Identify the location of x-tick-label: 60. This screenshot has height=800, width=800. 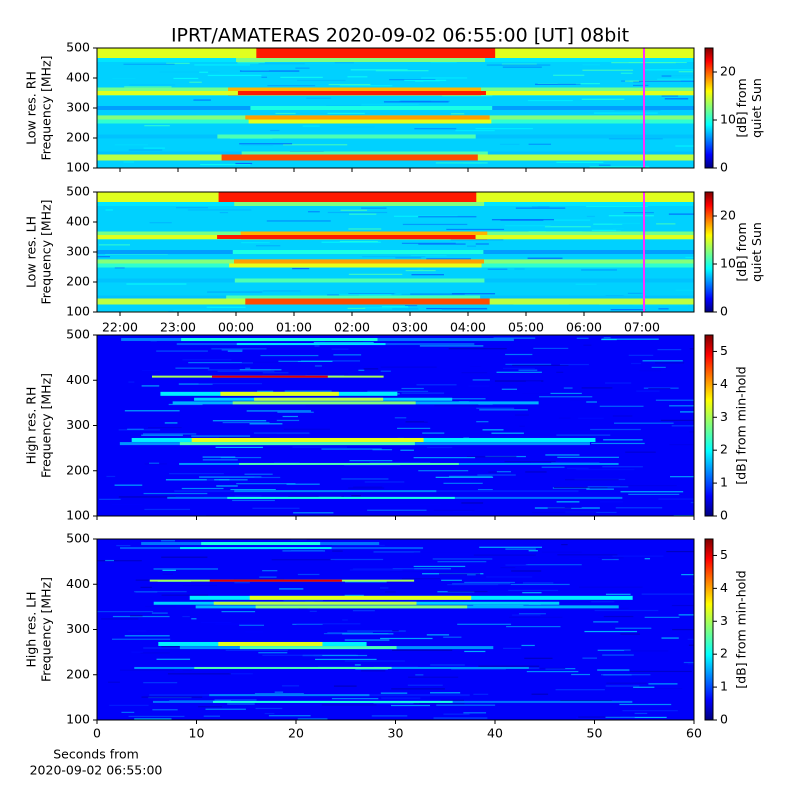
(694, 733).